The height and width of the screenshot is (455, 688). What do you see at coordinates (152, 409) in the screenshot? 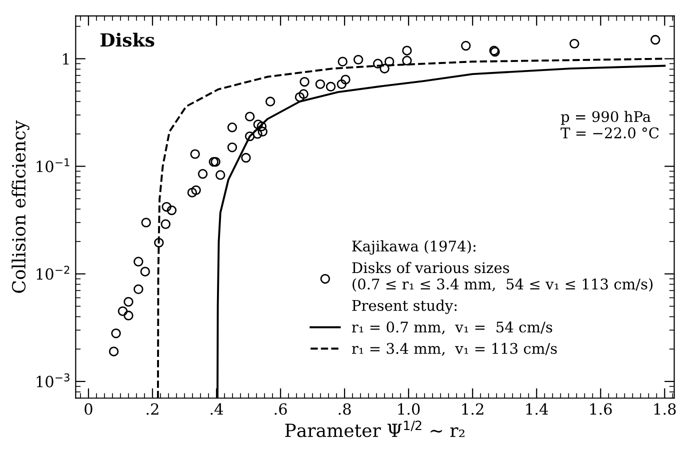
I see `x-tick-label: .2` at bounding box center [152, 409].